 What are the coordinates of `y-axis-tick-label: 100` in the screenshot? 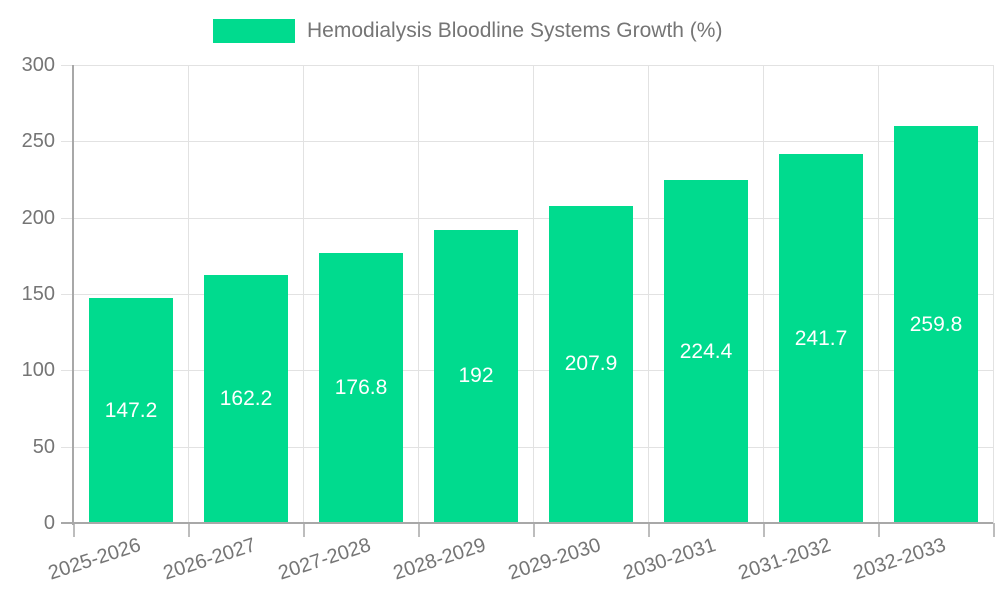 It's located at (38, 370).